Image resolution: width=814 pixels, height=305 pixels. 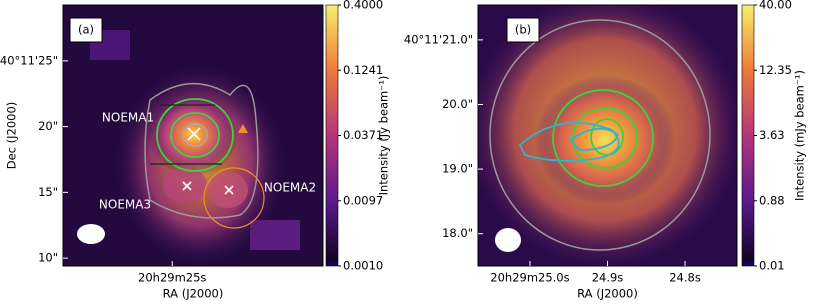 What do you see at coordinates (457, 104) in the screenshot?
I see `y-tick-label: 20.0"` at bounding box center [457, 104].